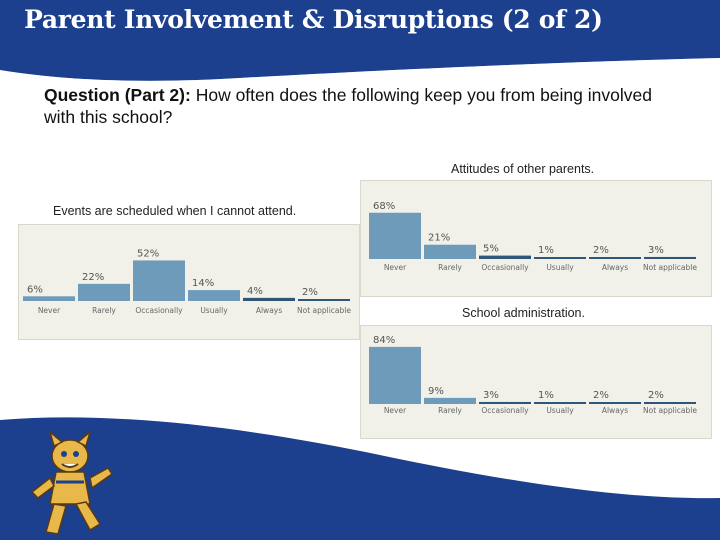  What do you see at coordinates (395, 375) in the screenshot?
I see `bar-administration-never` at bounding box center [395, 375].